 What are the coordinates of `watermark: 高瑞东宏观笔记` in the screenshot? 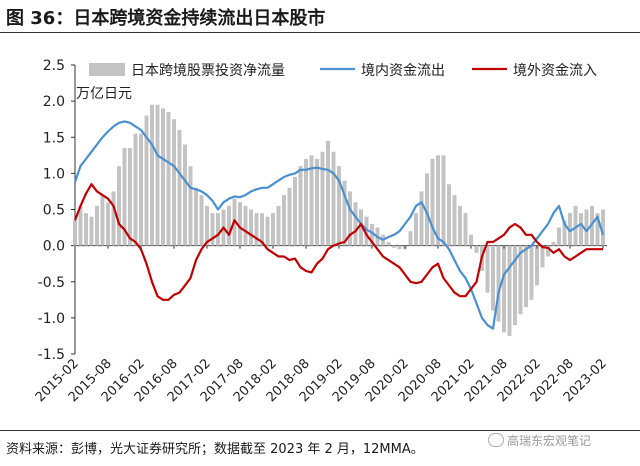 It's located at (539, 440).